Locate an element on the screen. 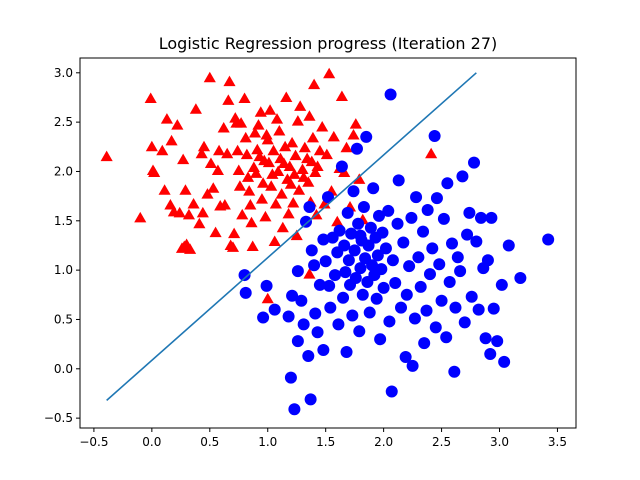  x-tick-label: 1.0 is located at coordinates (267, 442).